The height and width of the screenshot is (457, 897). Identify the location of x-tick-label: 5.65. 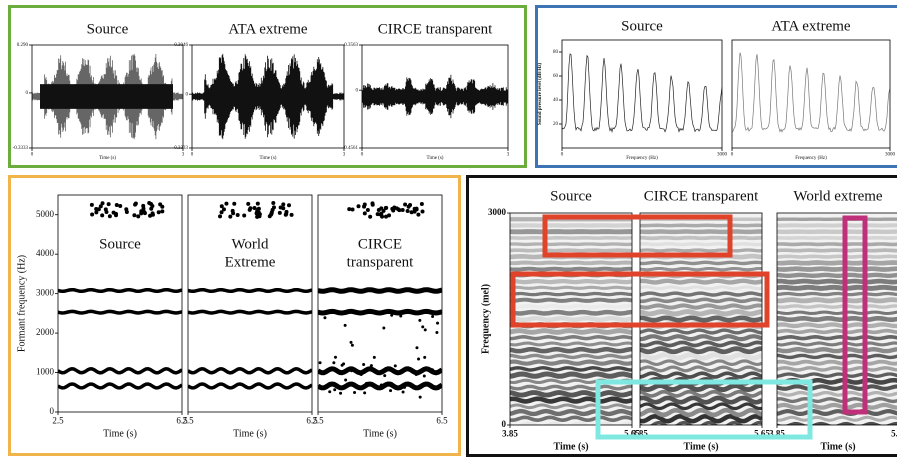
(632, 433).